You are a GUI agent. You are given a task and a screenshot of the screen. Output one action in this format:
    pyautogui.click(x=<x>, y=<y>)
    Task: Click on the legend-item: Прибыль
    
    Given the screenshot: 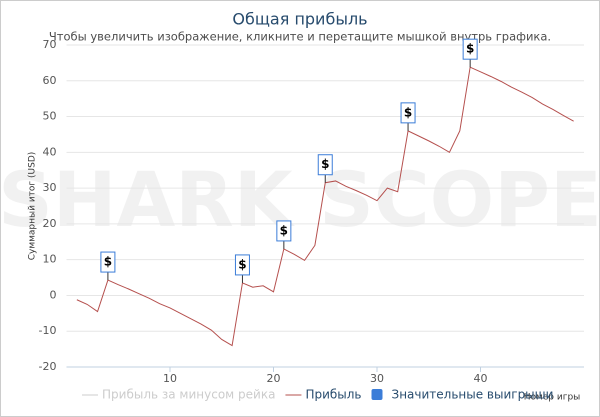 What is the action you would take?
    pyautogui.click(x=323, y=395)
    